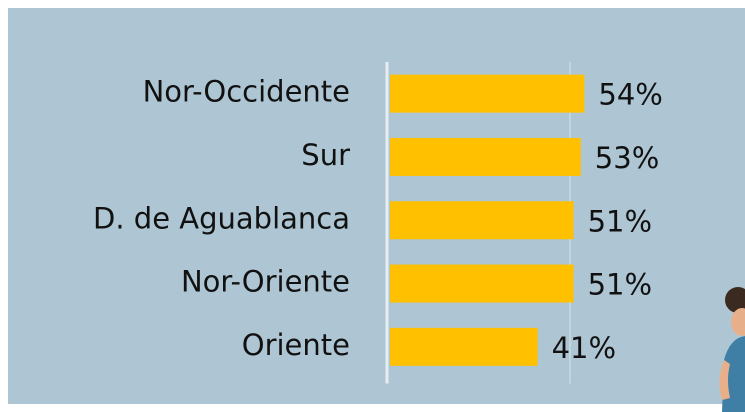 This screenshot has height=412, width=745. I want to click on category-label: Sur, so click(325, 155).